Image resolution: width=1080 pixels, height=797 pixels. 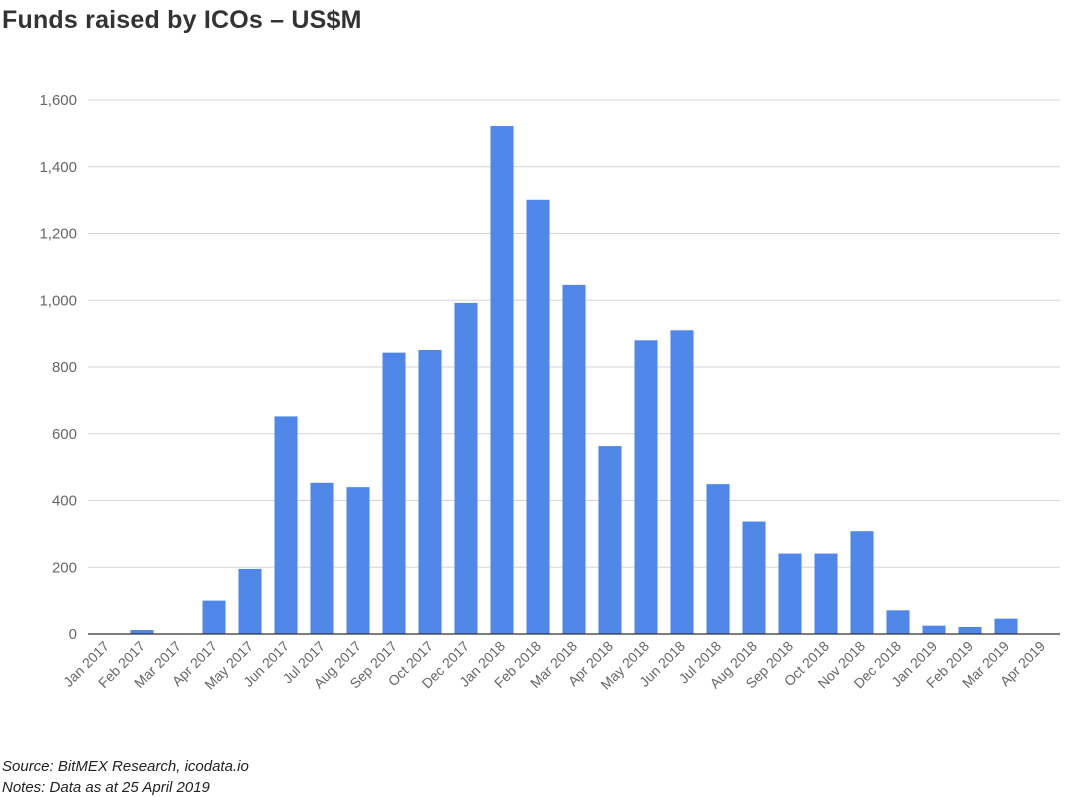 I want to click on y-tick-label: 200, so click(x=64, y=567).